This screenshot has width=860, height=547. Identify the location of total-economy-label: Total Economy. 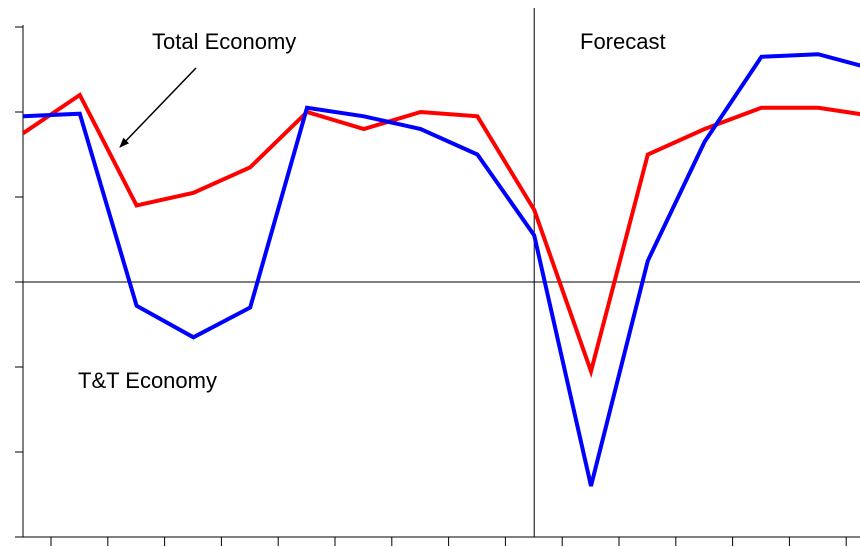
(224, 41).